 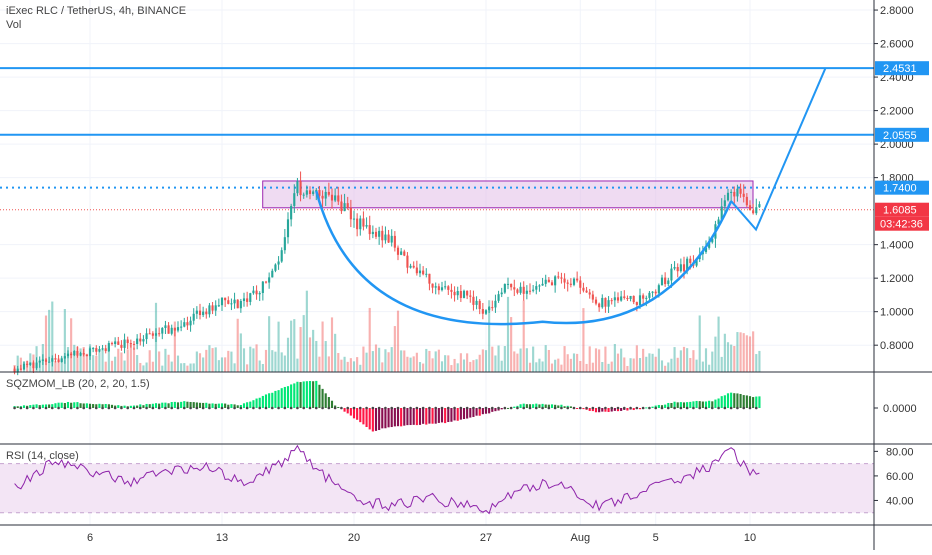 What do you see at coordinates (580, 538) in the screenshot?
I see `time-tick-label: Aug` at bounding box center [580, 538].